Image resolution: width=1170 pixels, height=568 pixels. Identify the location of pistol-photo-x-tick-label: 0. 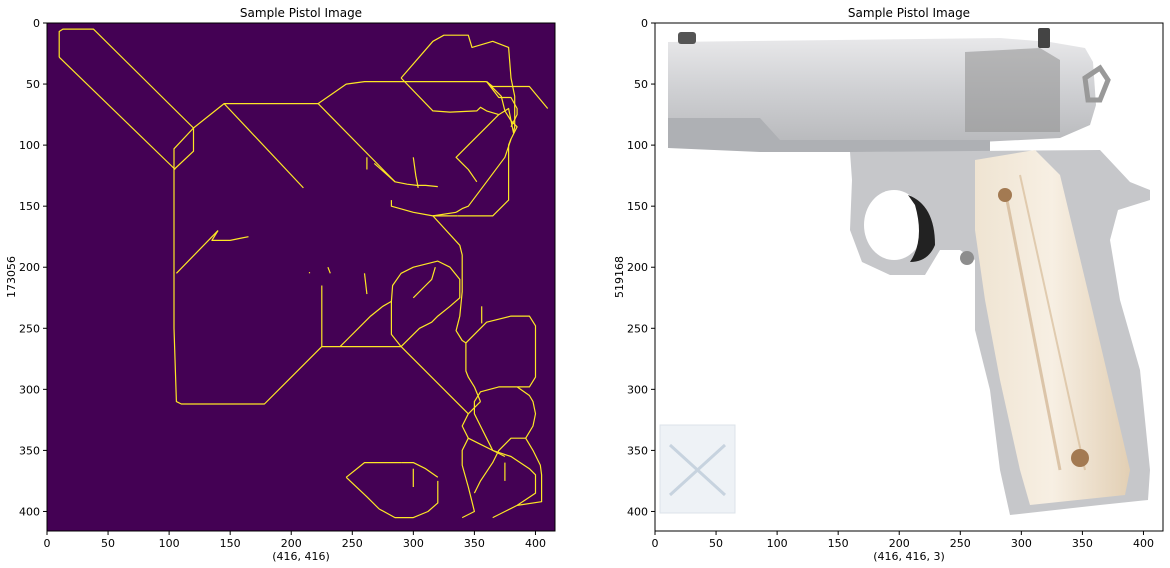
(655, 543).